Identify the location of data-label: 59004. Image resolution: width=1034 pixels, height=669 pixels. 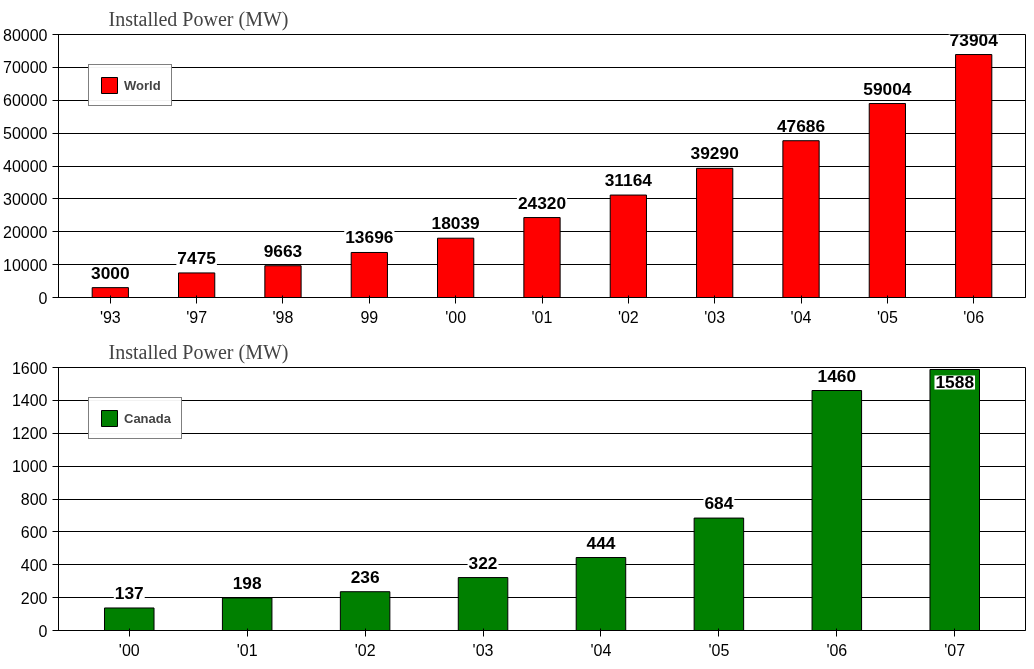
(887, 88).